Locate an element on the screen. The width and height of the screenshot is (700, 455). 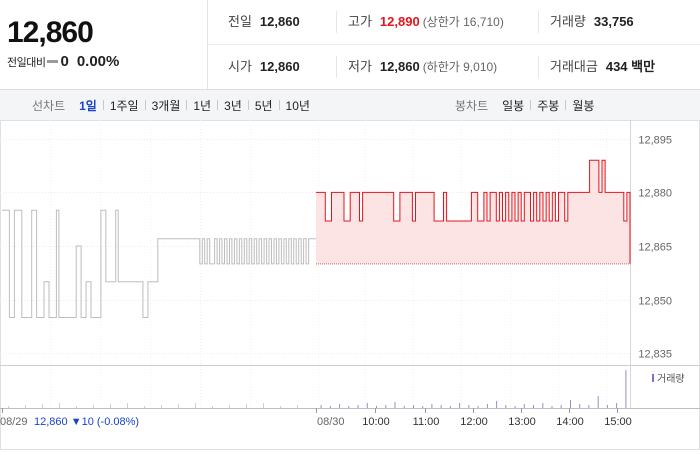
tab-3month: 3개월 is located at coordinates (166, 105).